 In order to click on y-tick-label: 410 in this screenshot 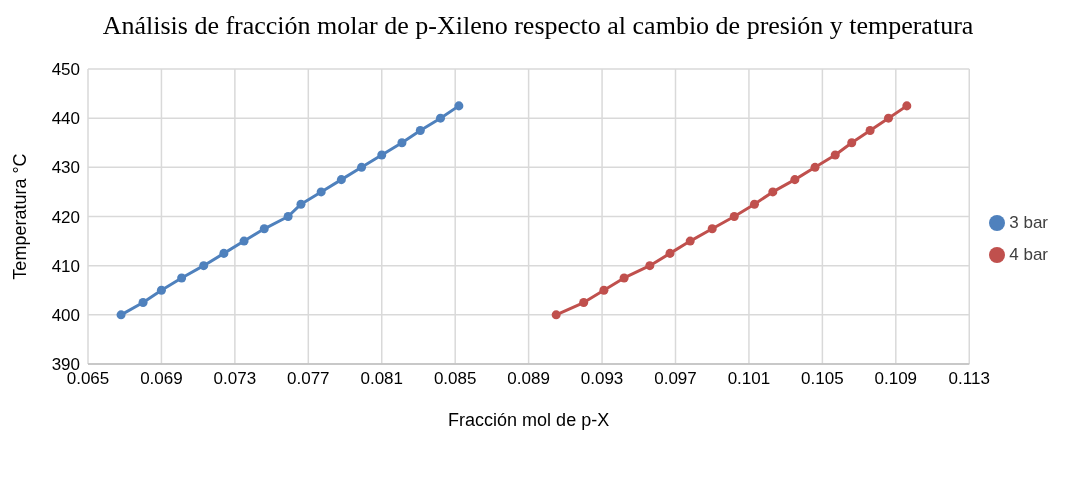, I will do `click(65, 266)`.